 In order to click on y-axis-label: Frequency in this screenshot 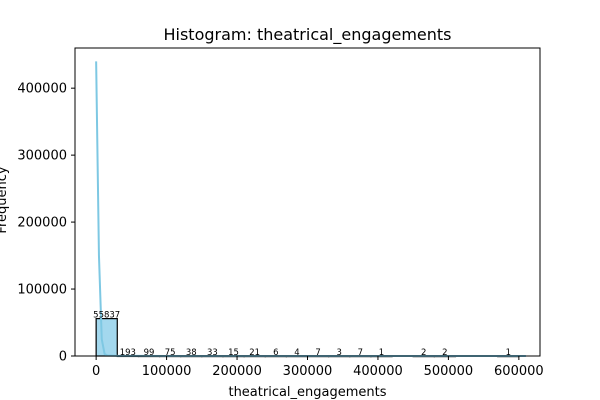, I will do `click(5, 199)`.